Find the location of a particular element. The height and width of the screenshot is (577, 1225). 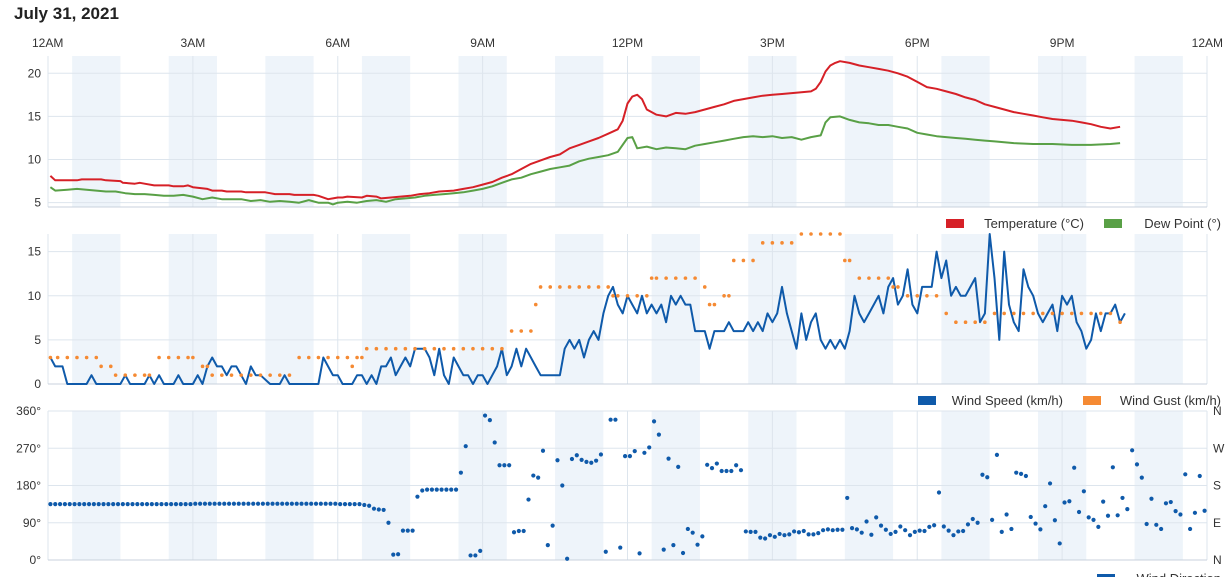

legend-label: Wind Speed (km/h) is located at coordinates (1007, 400).